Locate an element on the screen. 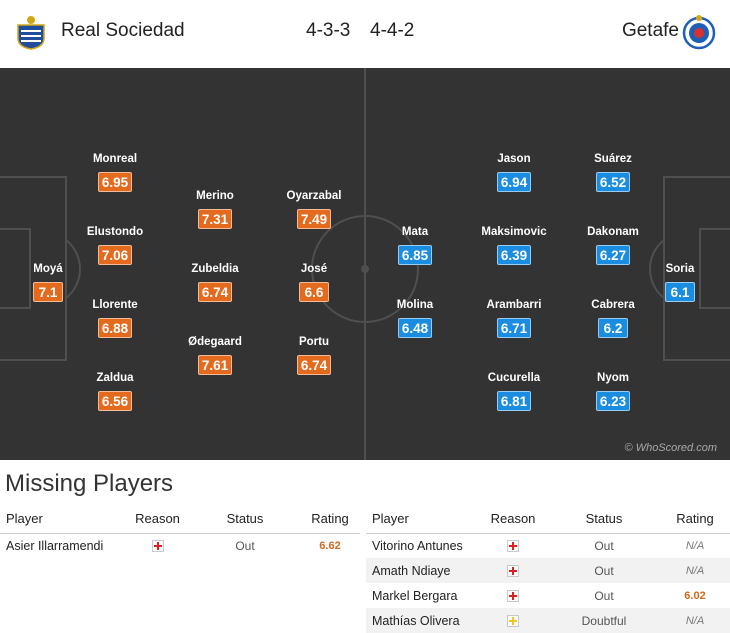  away-team-name: Getafe is located at coordinates (650, 30).